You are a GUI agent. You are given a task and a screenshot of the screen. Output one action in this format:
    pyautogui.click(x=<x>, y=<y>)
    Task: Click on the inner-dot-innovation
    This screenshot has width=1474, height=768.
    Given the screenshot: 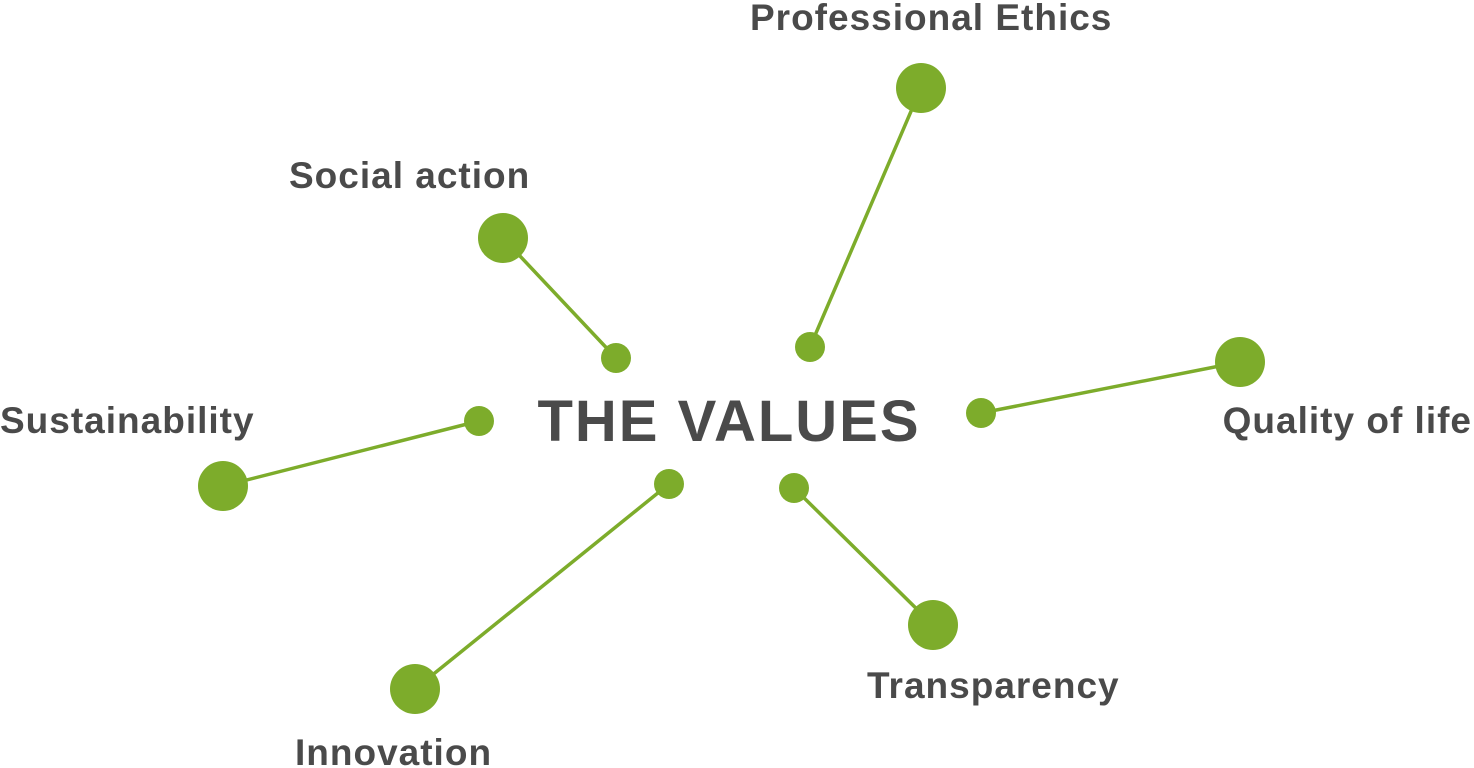 What is the action you would take?
    pyautogui.click(x=669, y=484)
    